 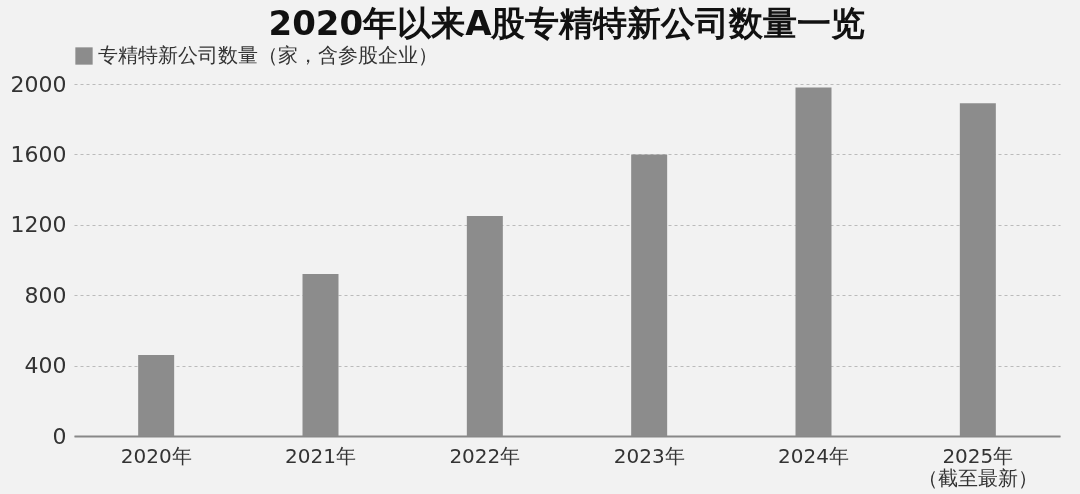 What do you see at coordinates (45, 366) in the screenshot?
I see `y-tick-label: 400` at bounding box center [45, 366].